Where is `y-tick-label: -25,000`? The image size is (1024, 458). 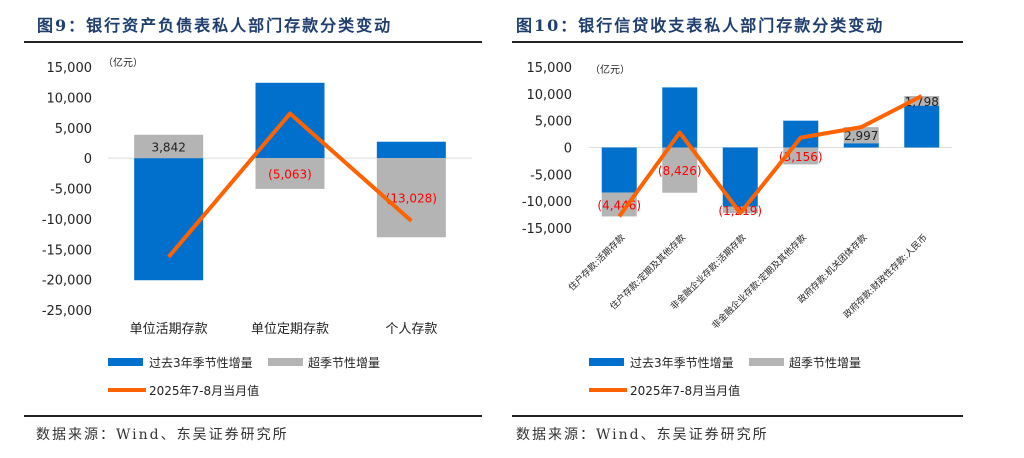
y-tick-label: -25,000 is located at coordinates (67, 311).